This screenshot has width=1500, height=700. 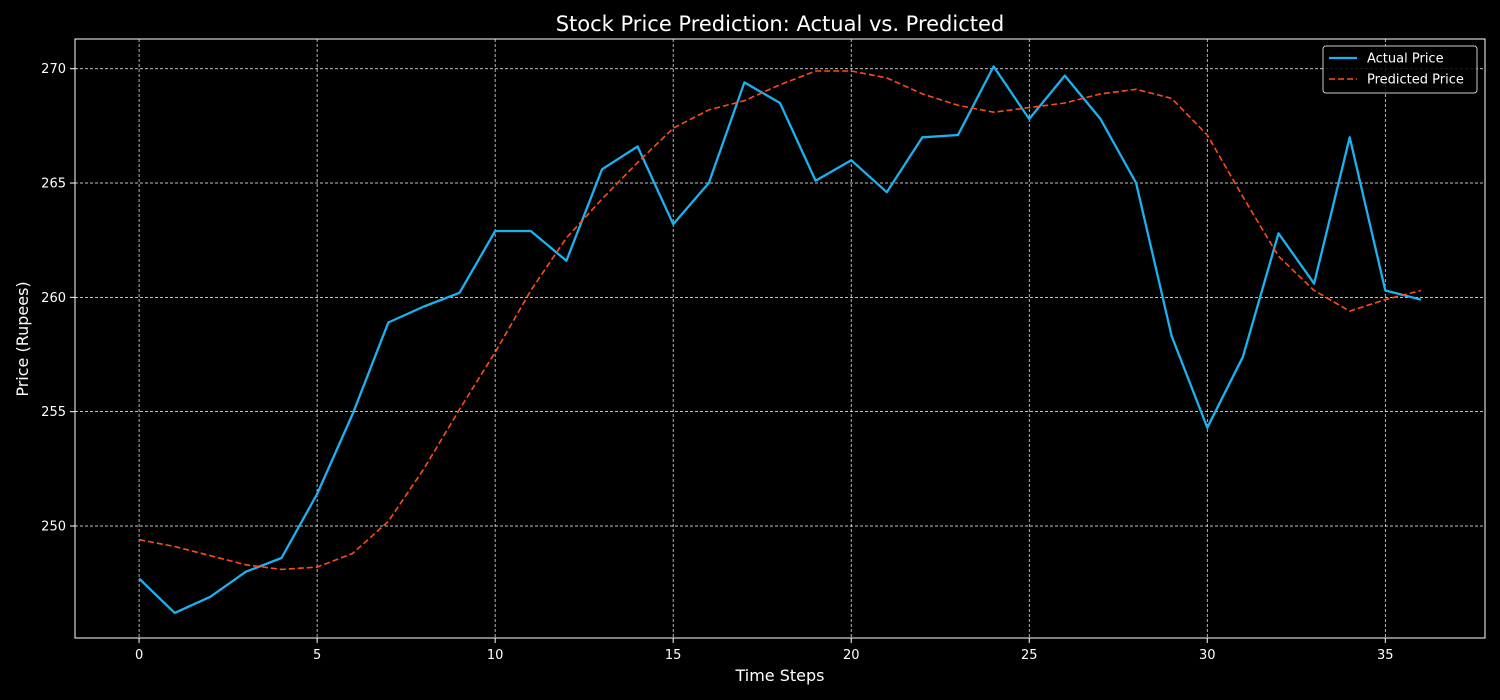 What do you see at coordinates (22, 338) in the screenshot?
I see `y-axis-label: Price (Rupees)` at bounding box center [22, 338].